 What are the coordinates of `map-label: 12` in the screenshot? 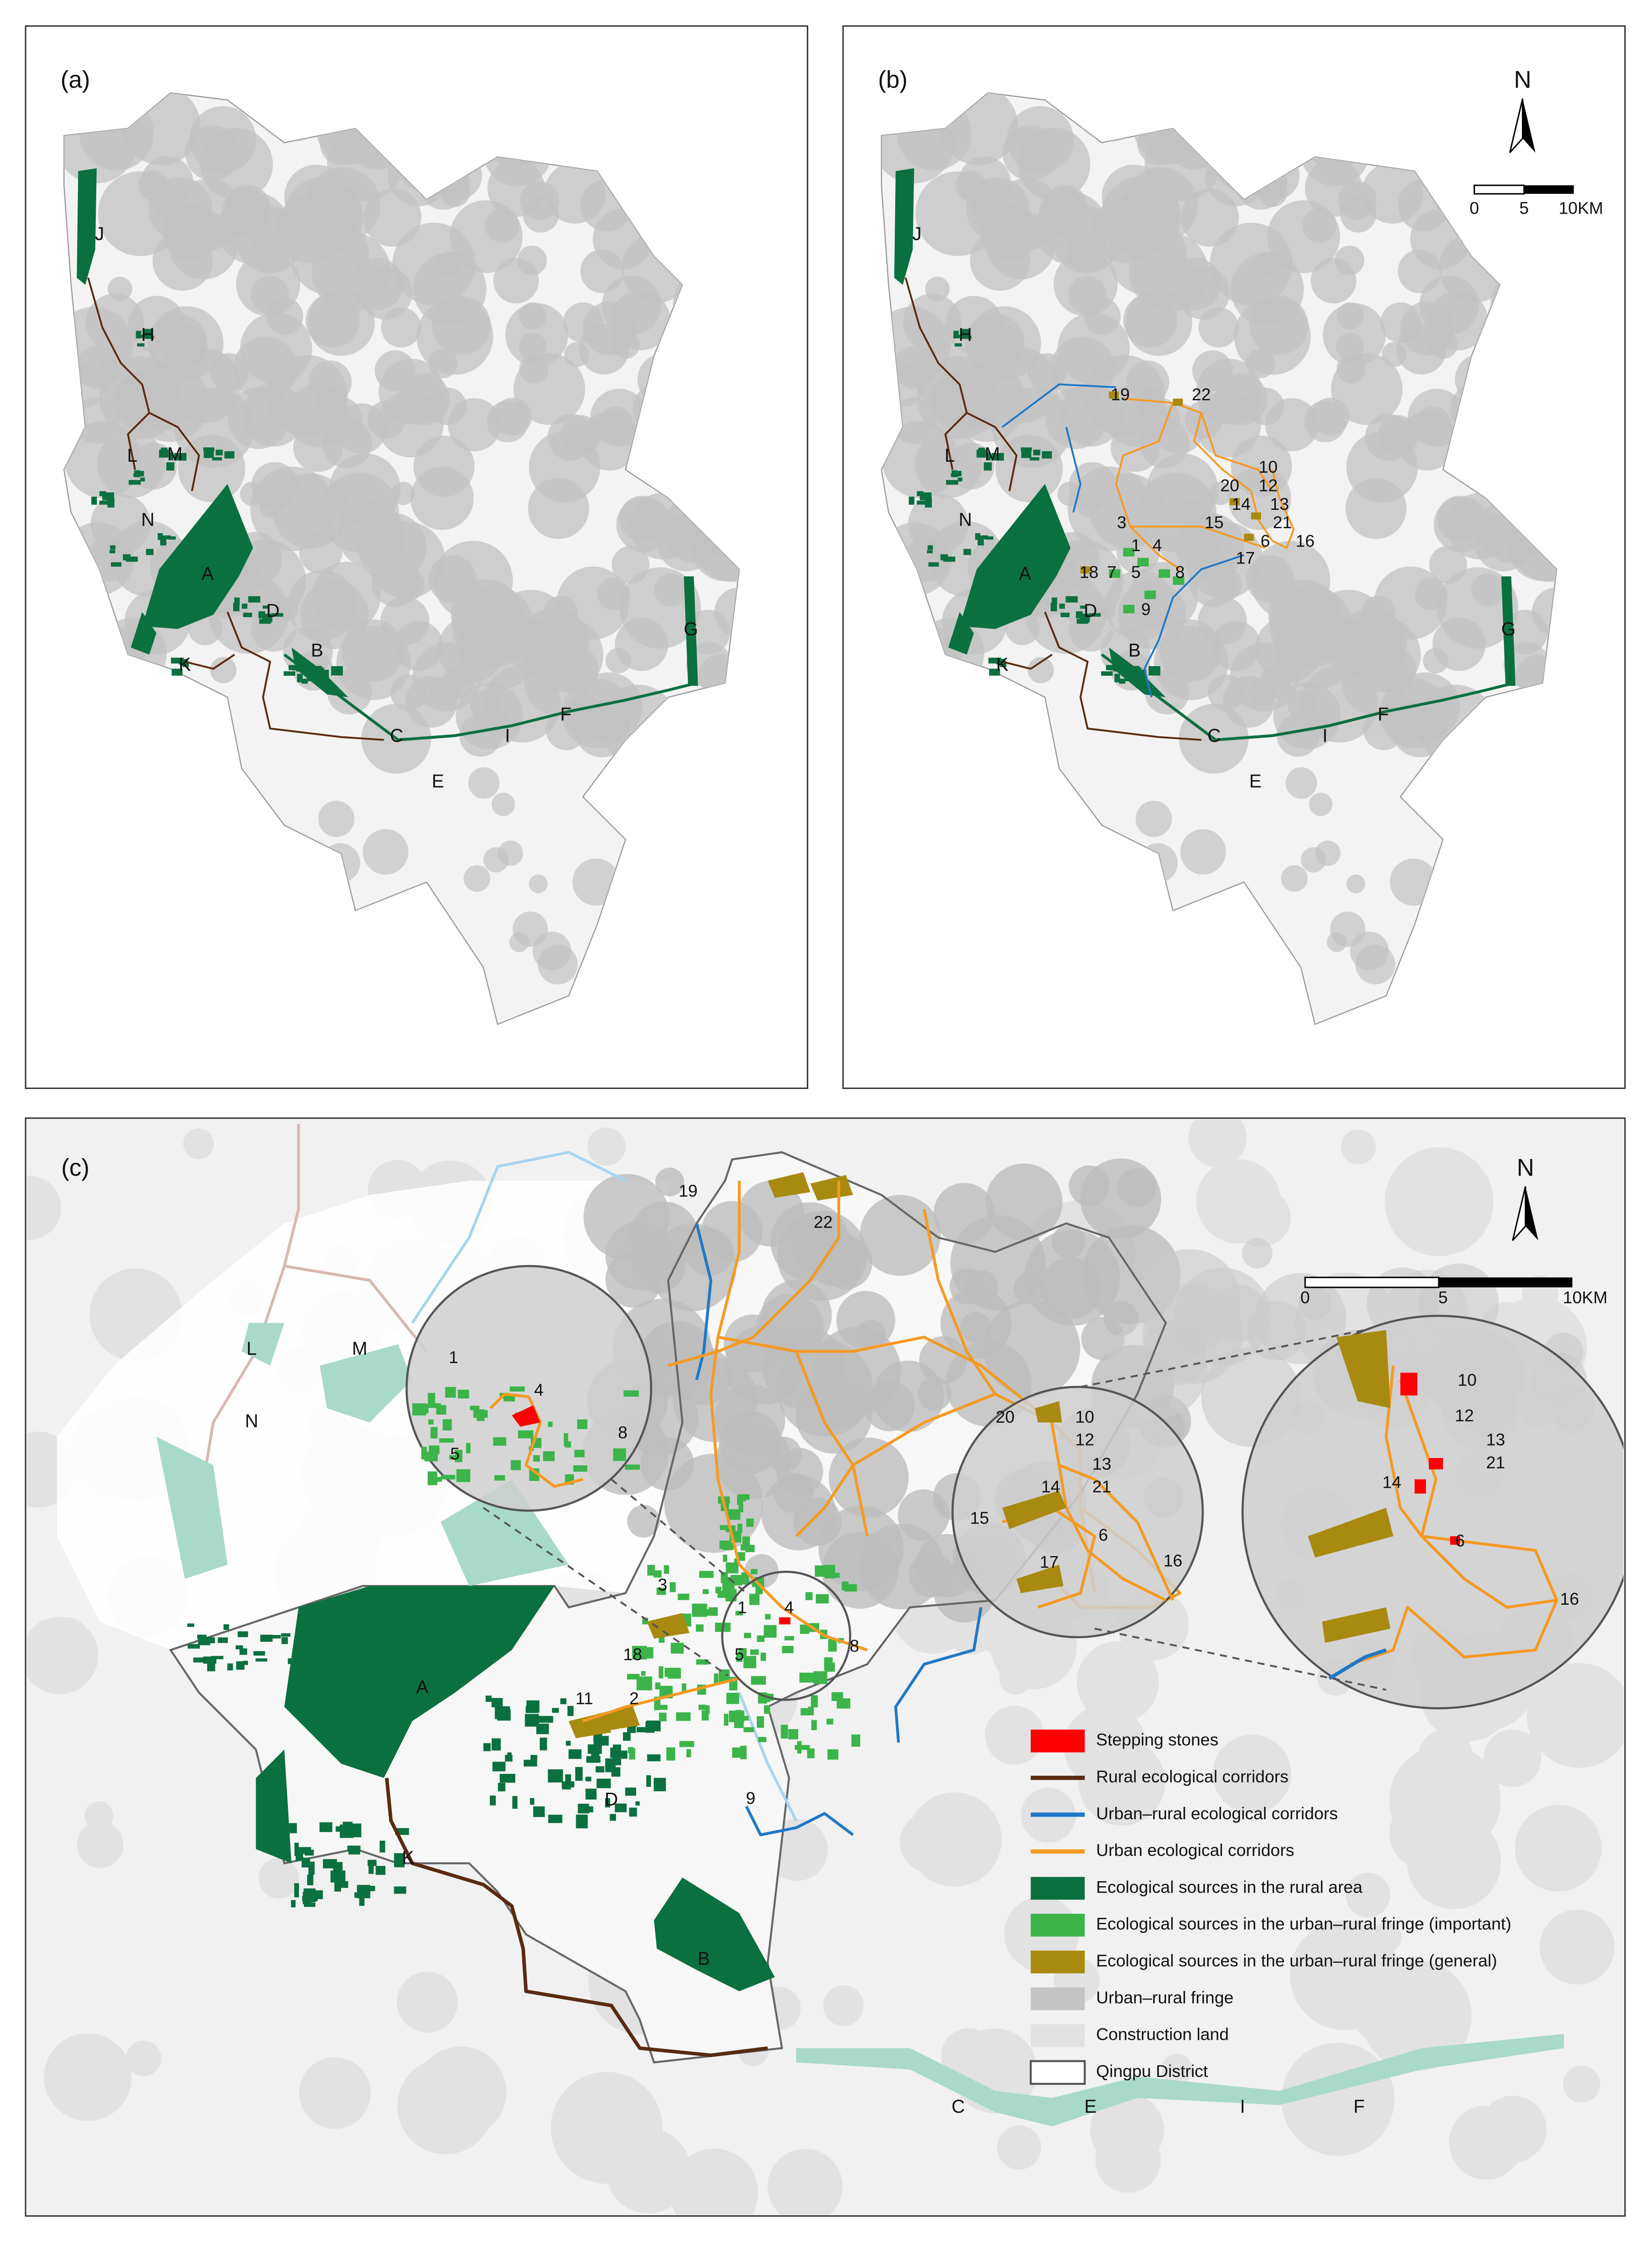 It's located at (1084, 1439).